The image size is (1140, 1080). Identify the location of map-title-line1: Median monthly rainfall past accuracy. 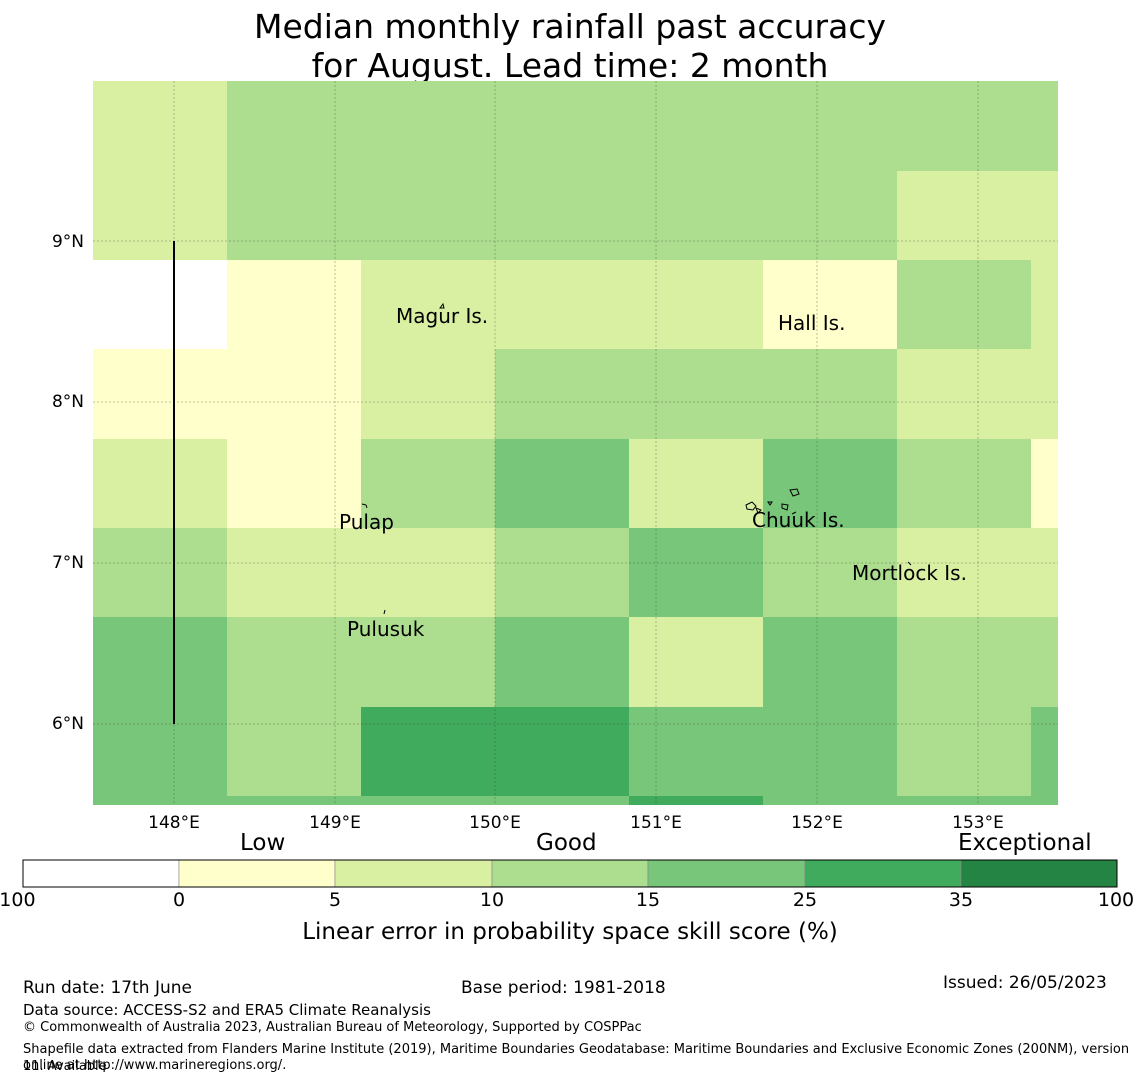
(570, 26).